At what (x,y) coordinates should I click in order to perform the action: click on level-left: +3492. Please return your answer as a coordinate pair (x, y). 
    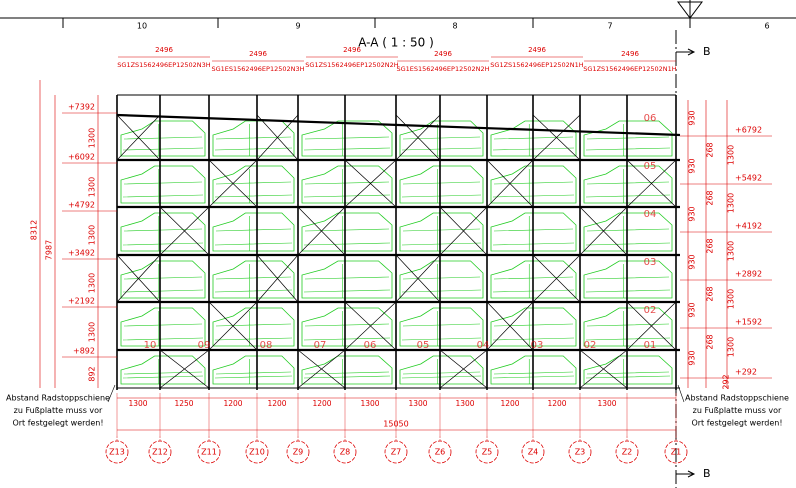
    Looking at the image, I should click on (81, 253).